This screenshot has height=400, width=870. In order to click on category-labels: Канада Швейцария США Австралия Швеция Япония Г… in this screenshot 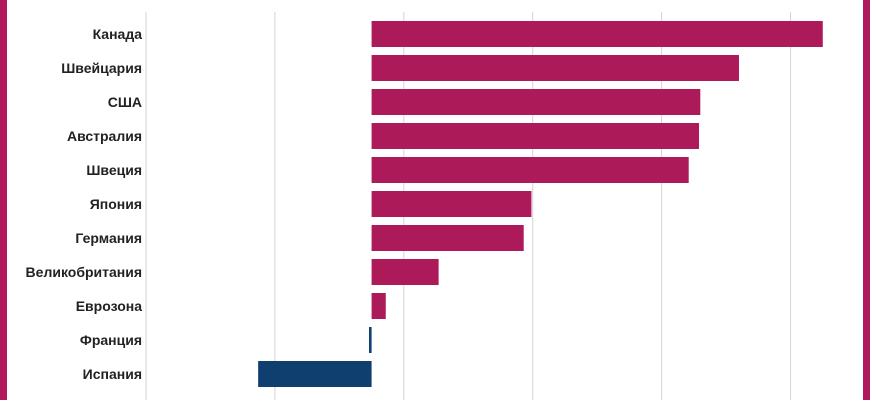, I will do `click(84, 204)`.